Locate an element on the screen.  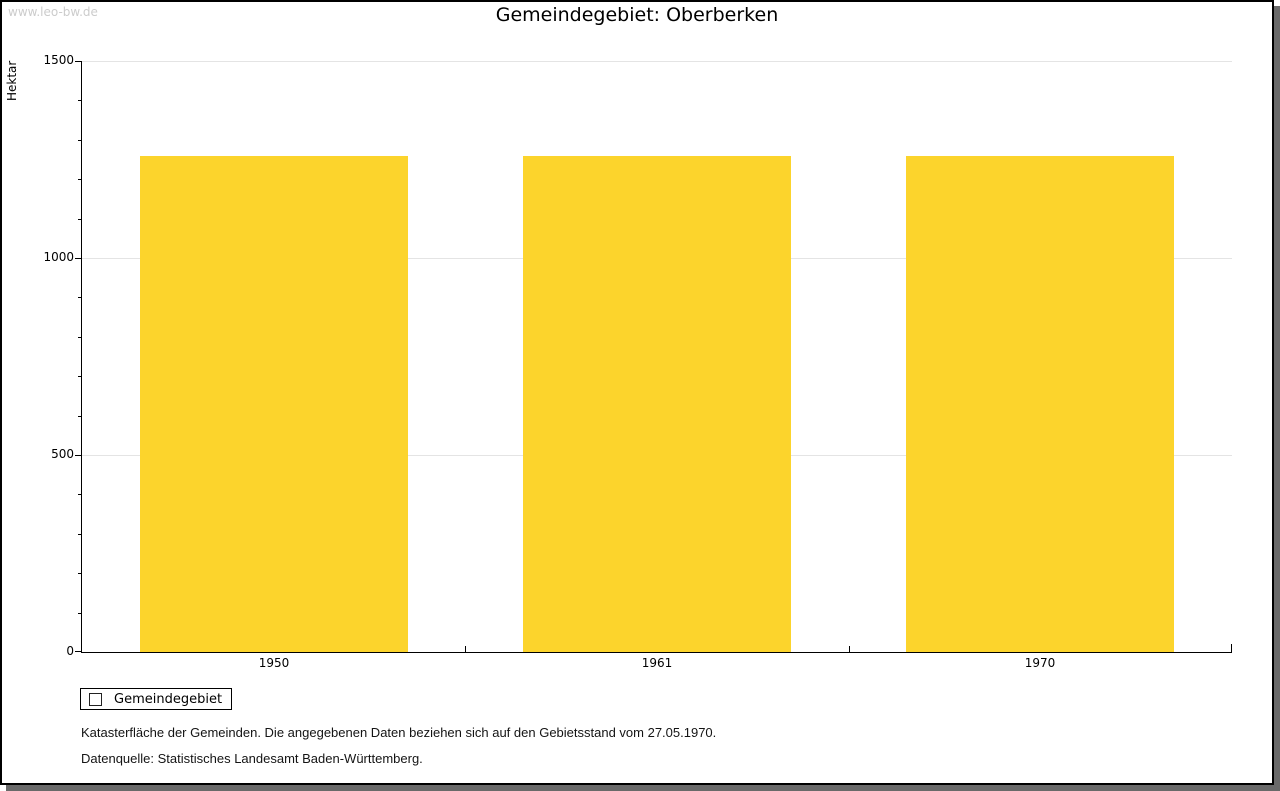
legend-swatch is located at coordinates (95, 699).